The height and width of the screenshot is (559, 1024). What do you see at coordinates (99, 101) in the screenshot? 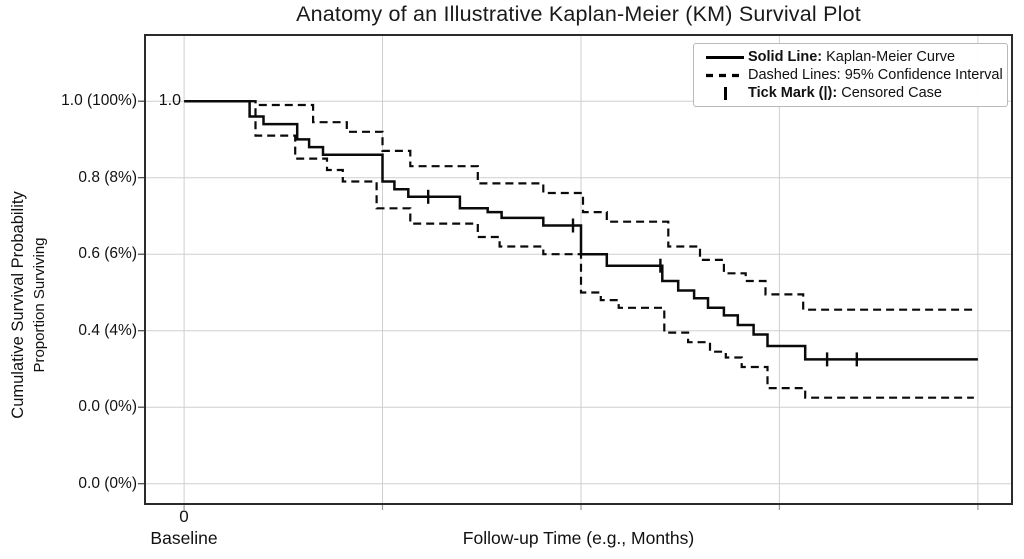
I see `y-tick-label: 1.0 (100%)` at bounding box center [99, 101].